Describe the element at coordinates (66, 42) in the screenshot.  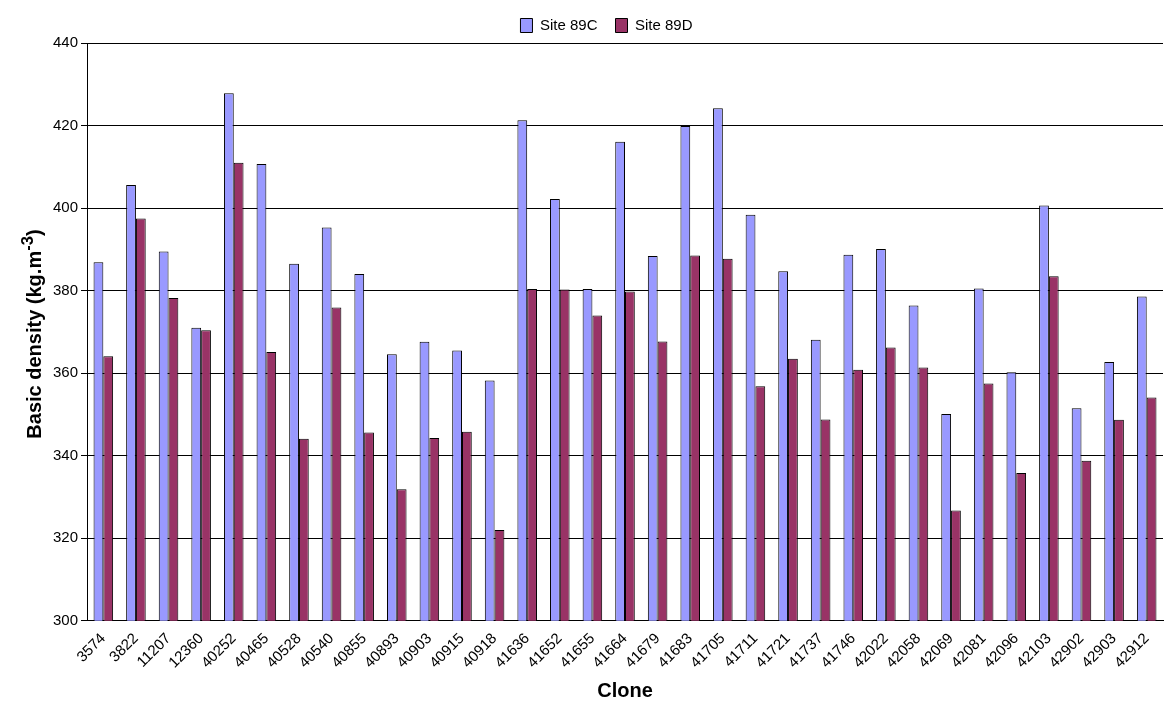
I see `y-tick-label: 440` at that location.